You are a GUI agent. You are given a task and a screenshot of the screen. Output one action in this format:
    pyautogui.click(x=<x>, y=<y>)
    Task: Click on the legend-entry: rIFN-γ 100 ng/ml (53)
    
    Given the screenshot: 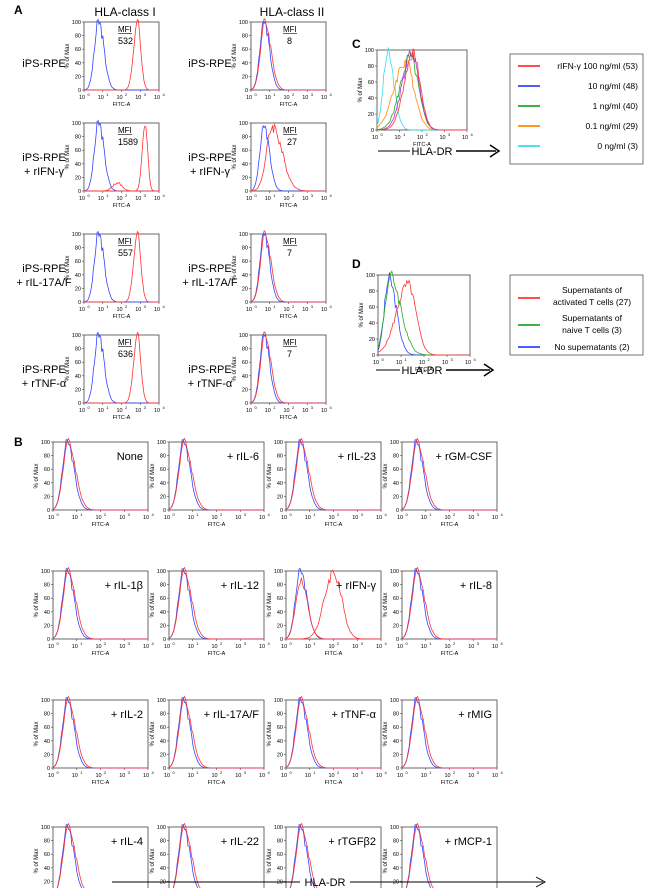 What is the action you would take?
    pyautogui.click(x=597, y=66)
    